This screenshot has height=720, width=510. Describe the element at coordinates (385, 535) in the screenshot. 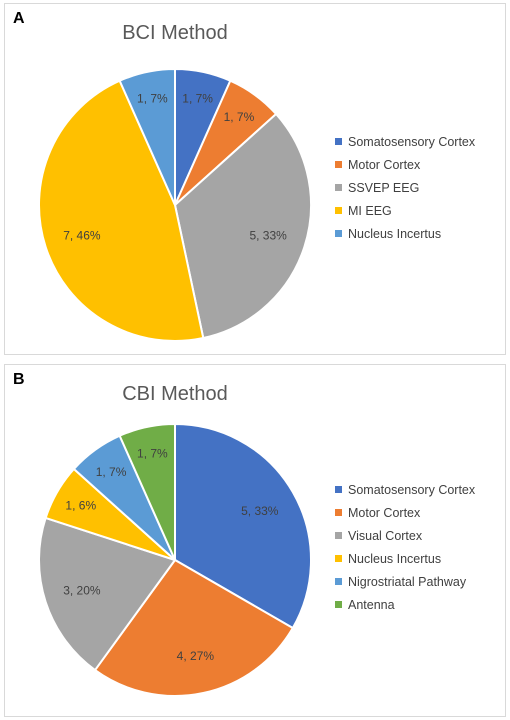

I see `legend-label: Visual Cortex` at that location.